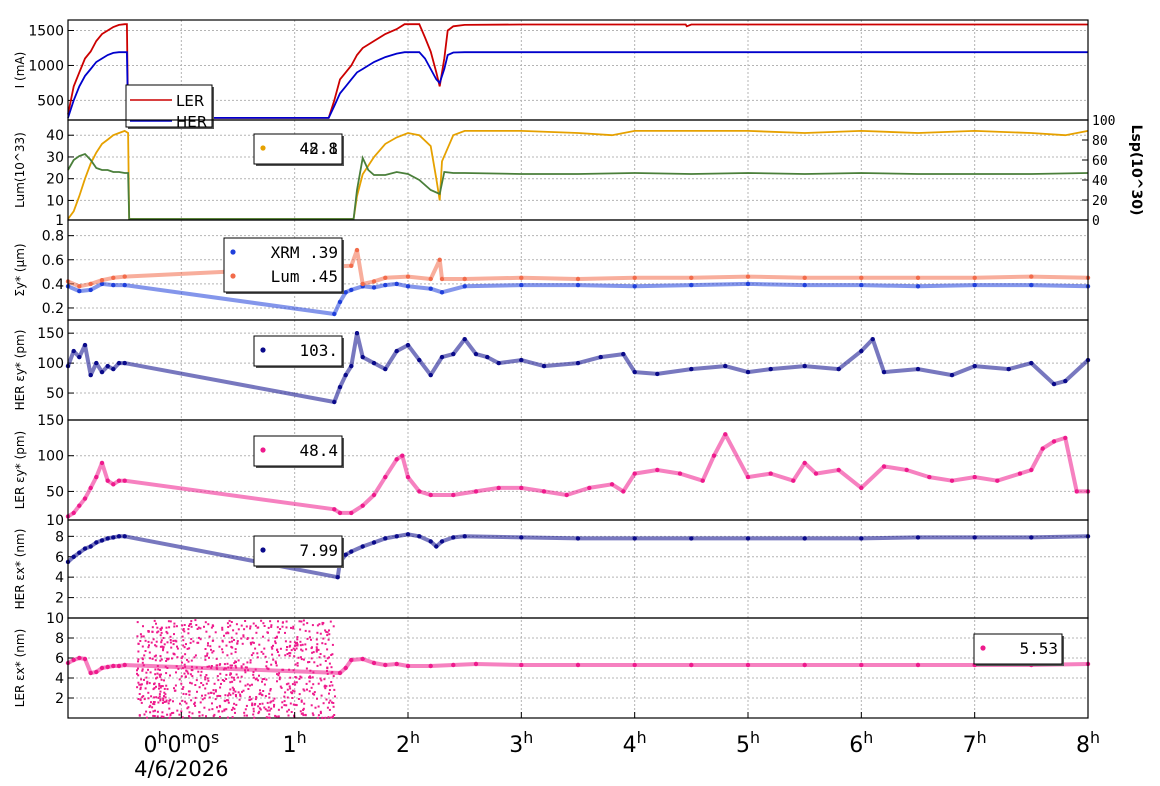 The width and height of the screenshot is (1160, 786). I want to click on legend-box, so click(1018, 649).